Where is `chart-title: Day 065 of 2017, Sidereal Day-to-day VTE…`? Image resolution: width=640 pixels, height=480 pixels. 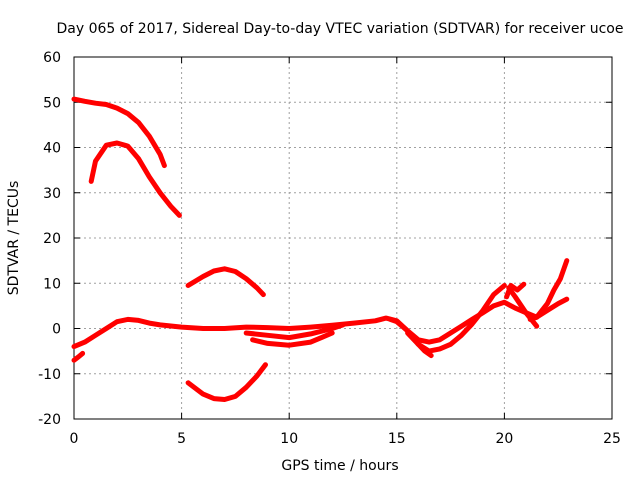 chart-title: Day 065 of 2017, Sidereal Day-to-day VTE… is located at coordinates (340, 29).